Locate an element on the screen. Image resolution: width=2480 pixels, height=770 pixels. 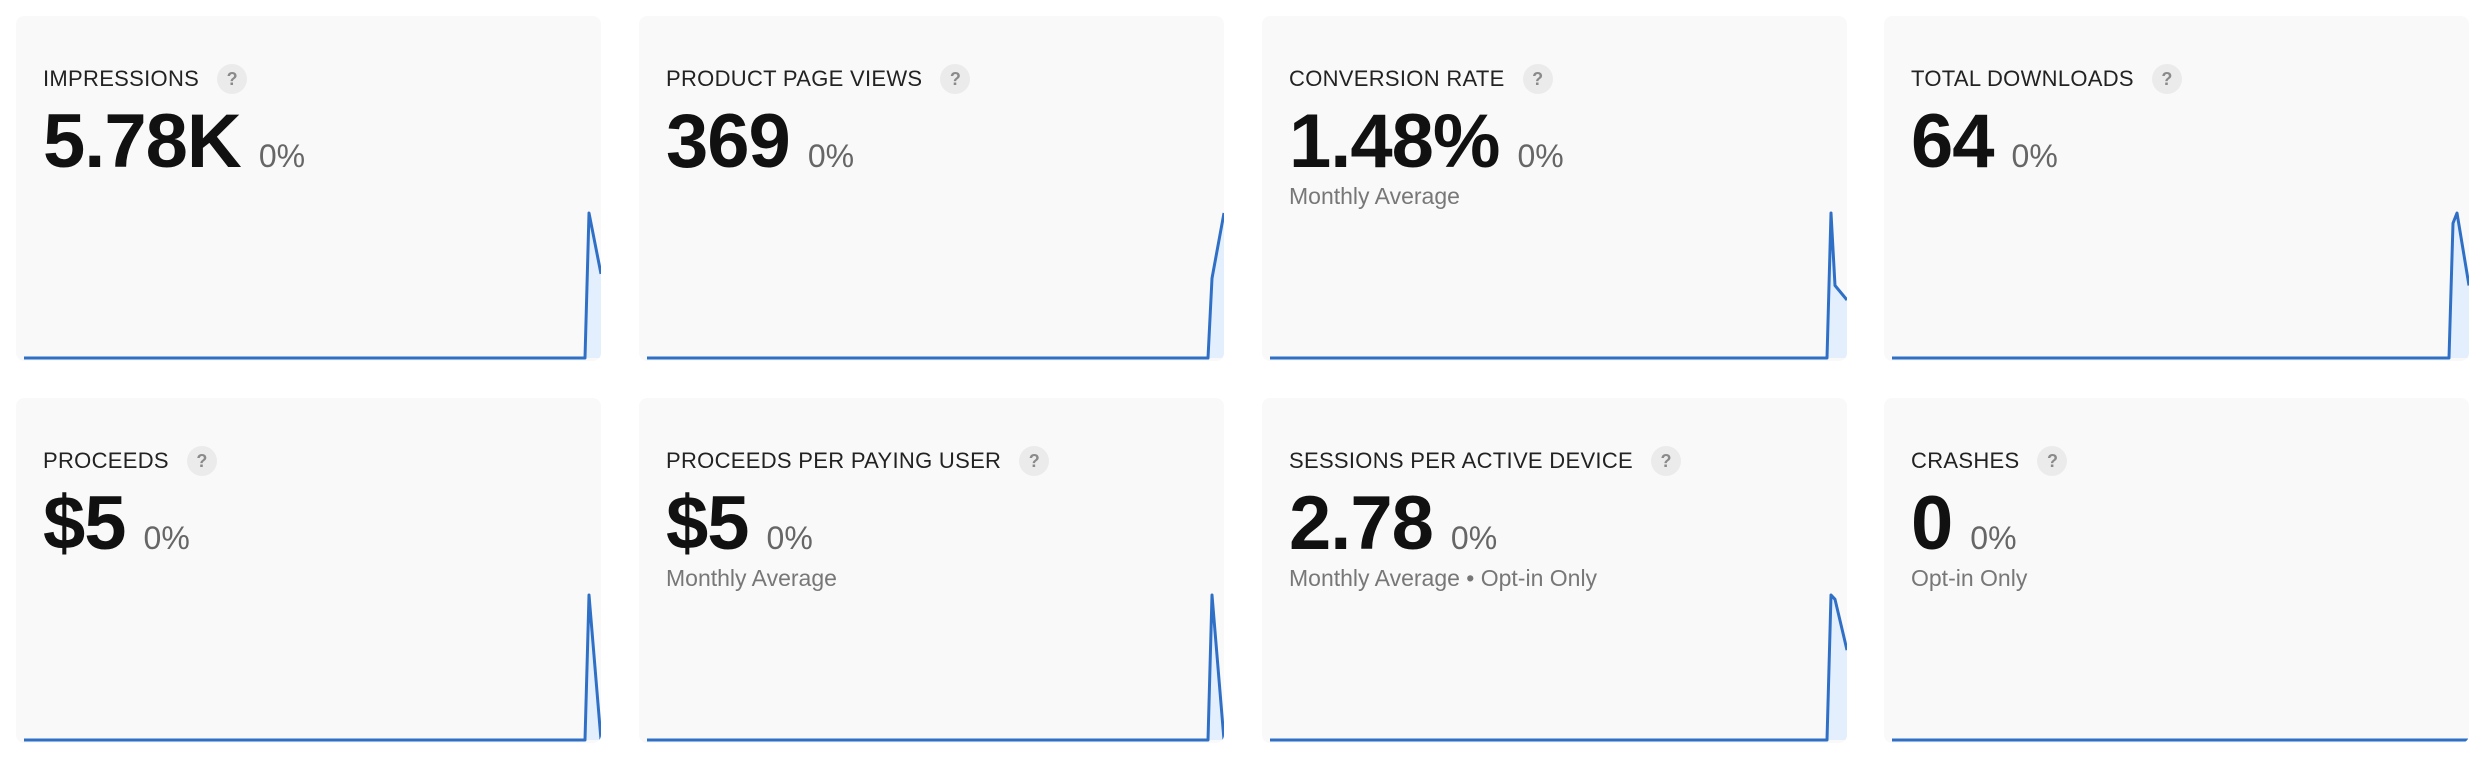
metric-title-row: IMPRESSIONS ? is located at coordinates (145, 79).